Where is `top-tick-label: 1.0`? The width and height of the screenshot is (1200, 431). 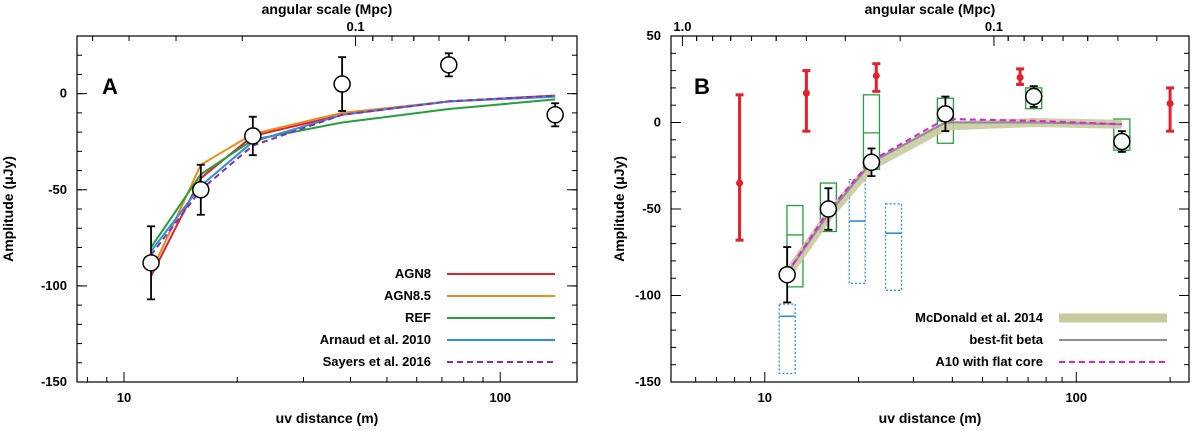 top-tick-label: 1.0 is located at coordinates (682, 26).